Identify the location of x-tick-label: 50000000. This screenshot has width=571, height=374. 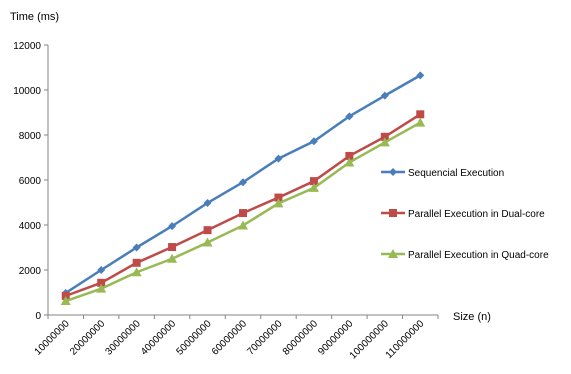
(194, 338).